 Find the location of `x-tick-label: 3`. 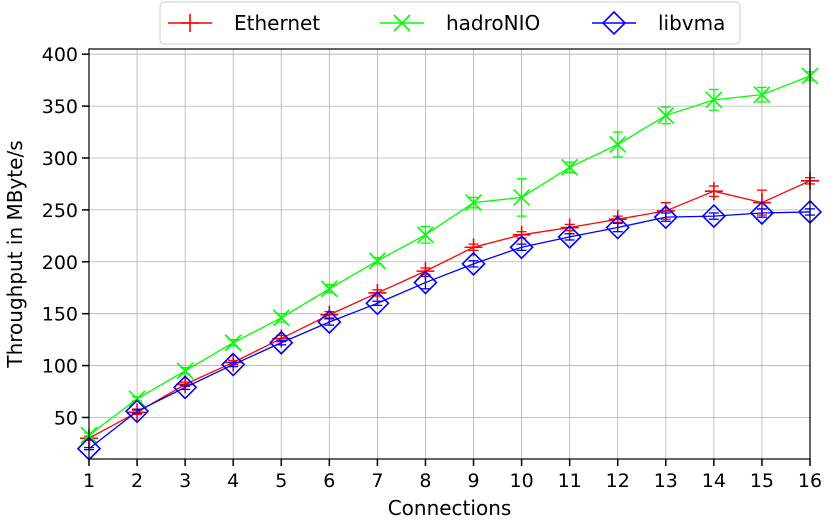

x-tick-label: 3 is located at coordinates (185, 481).